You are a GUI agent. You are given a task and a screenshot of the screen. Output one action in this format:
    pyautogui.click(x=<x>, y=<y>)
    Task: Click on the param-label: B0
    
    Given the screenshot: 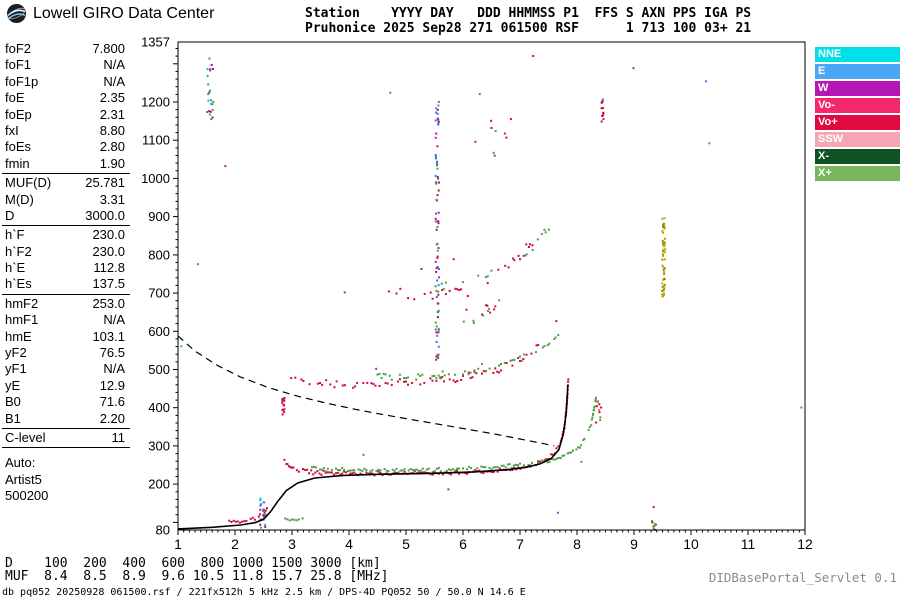 What is the action you would take?
    pyautogui.click(x=13, y=402)
    